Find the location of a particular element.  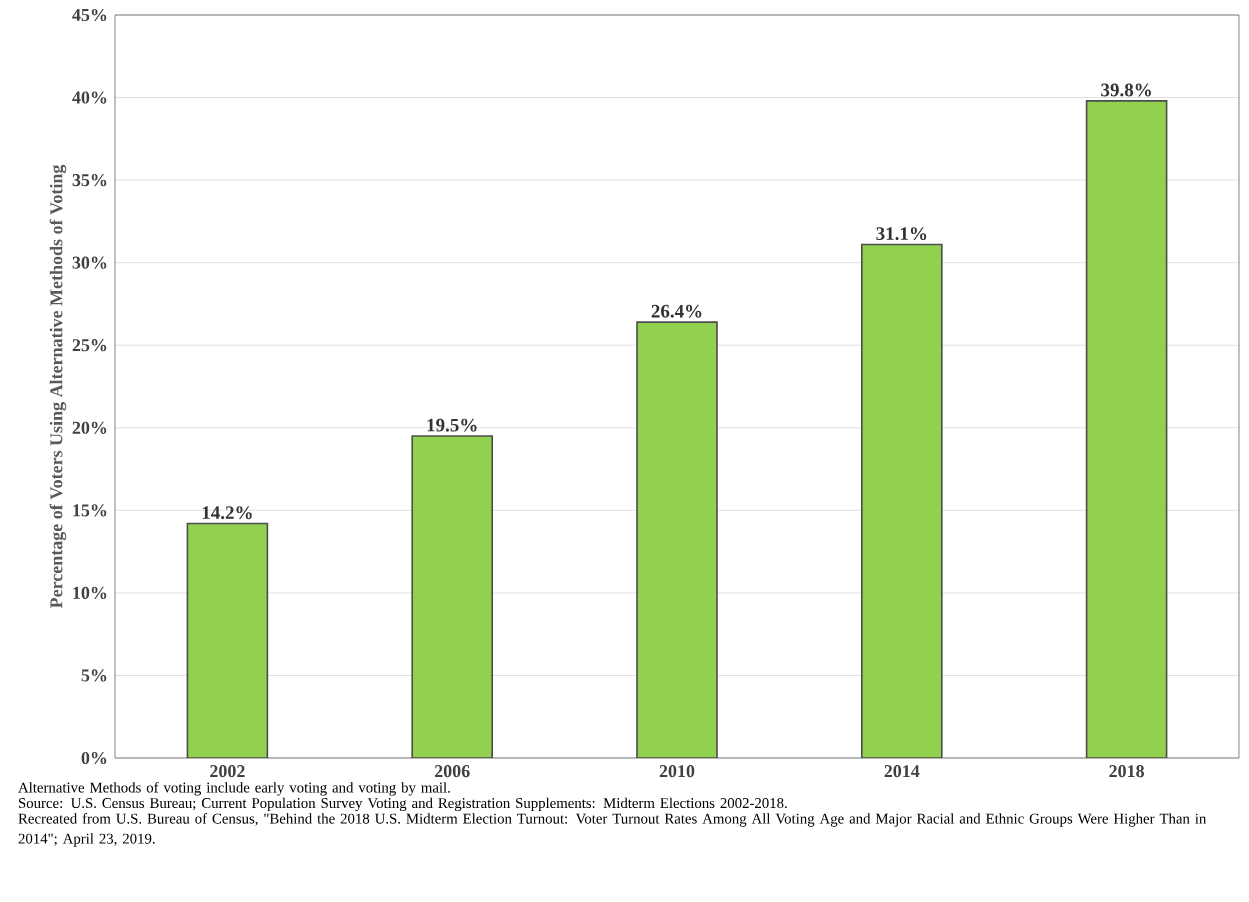

y-axis-title: Percentage of Voters Using Alternative Methods of Voting is located at coordinates (58, 386).